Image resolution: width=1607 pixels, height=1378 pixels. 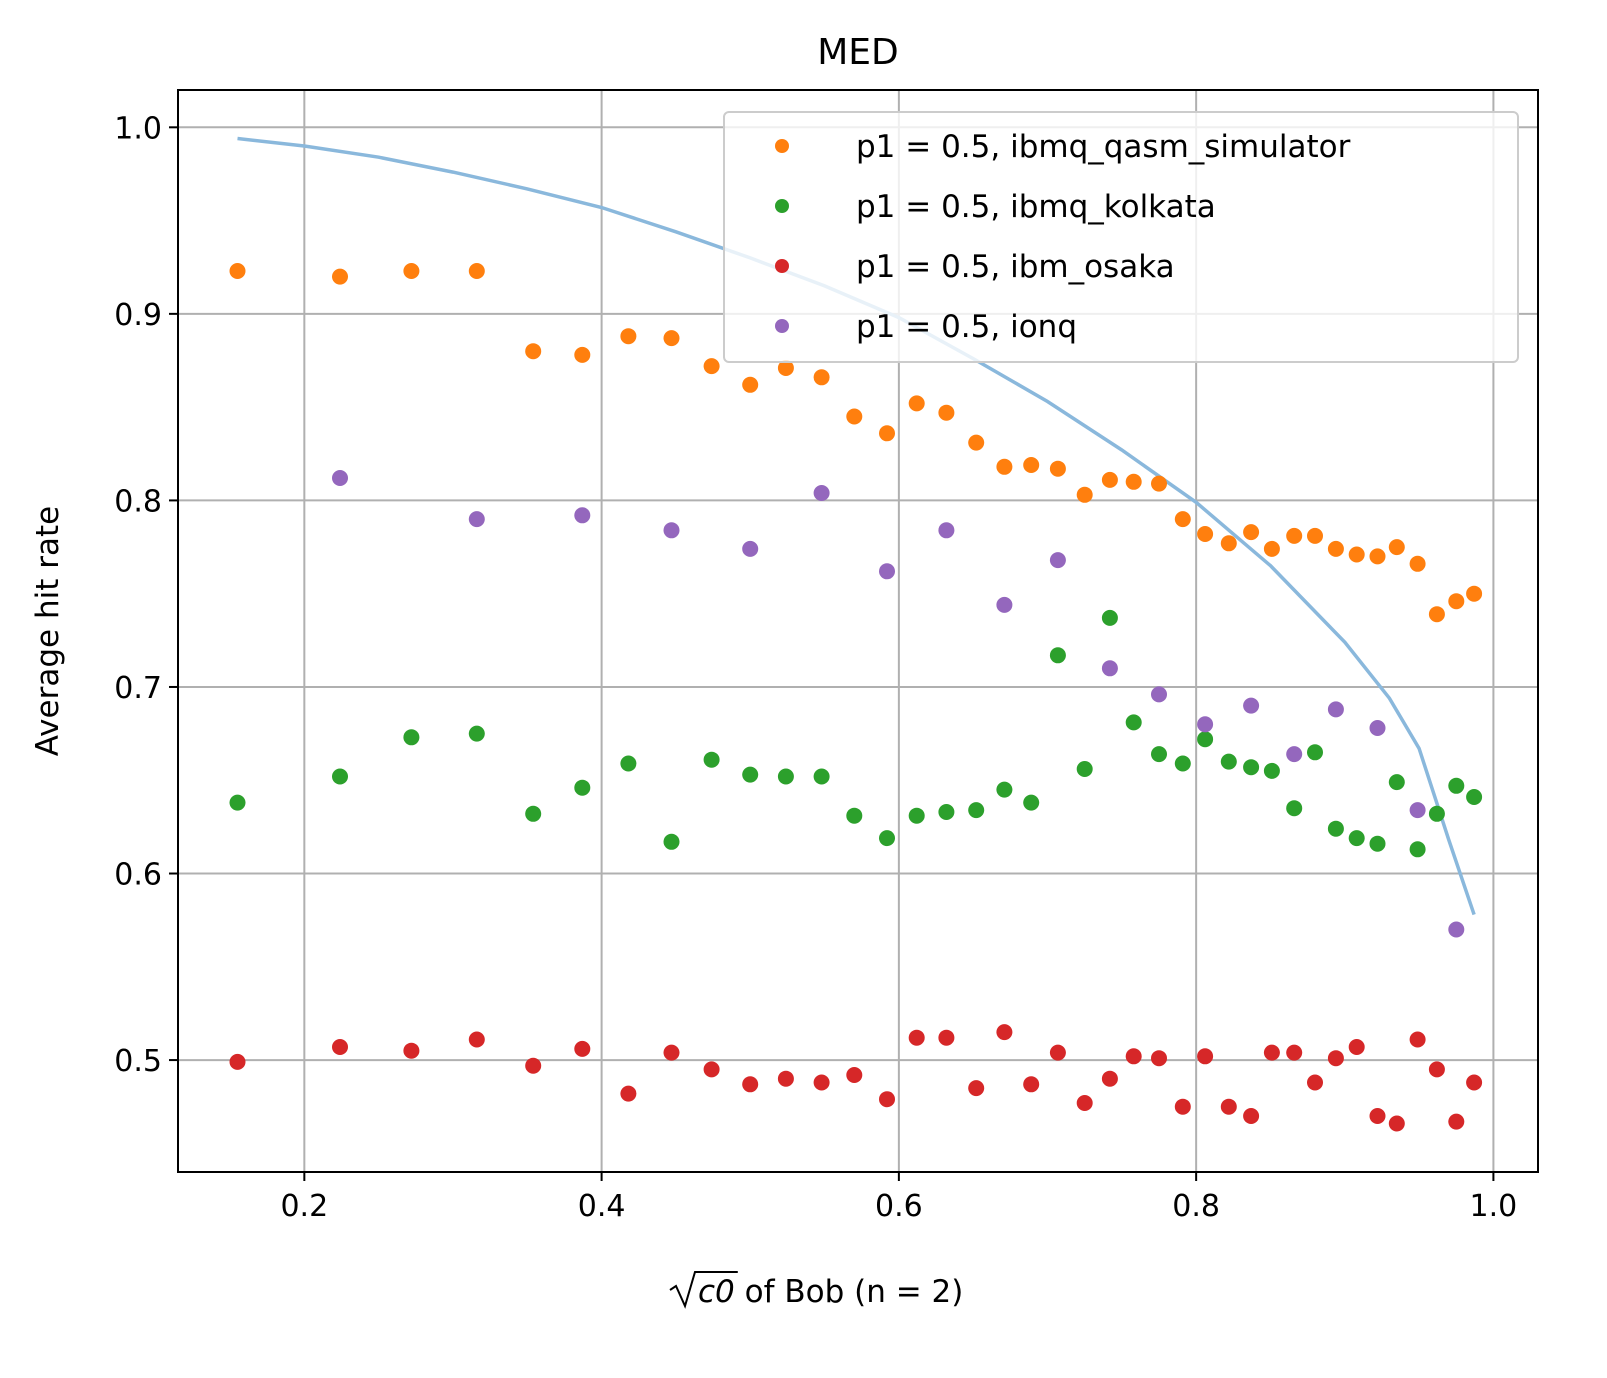 I want to click on legend-item-1: p1 = 0.5, ibmq_kolkata, so click(x=995, y=207).